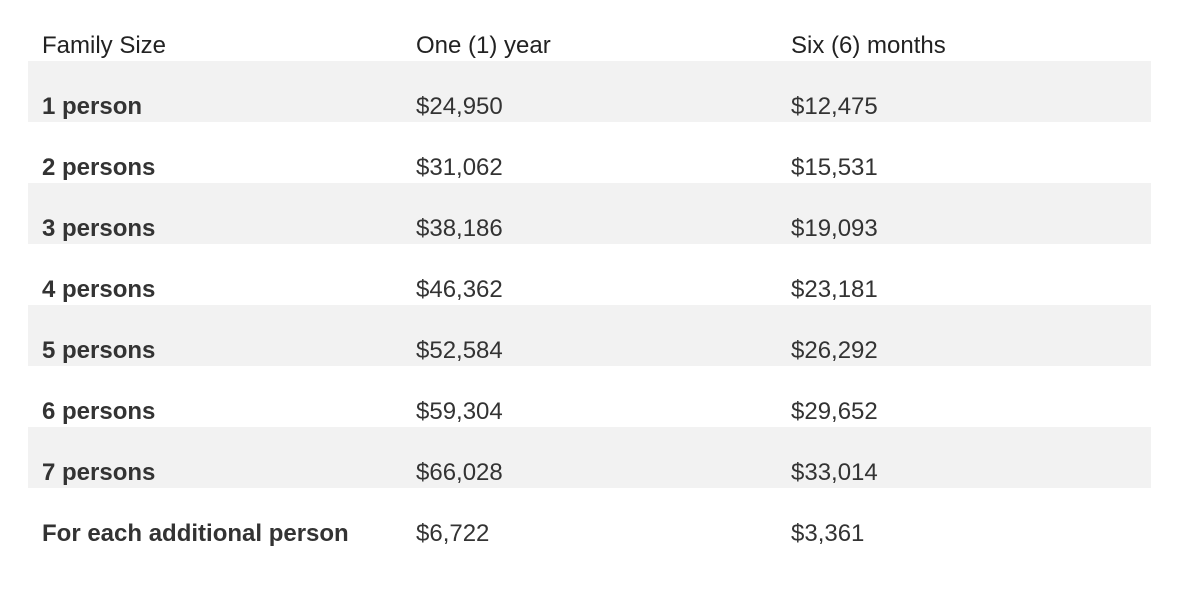 This screenshot has height=593, width=1192. I want to click on table-cell: 6 persons, so click(99, 411).